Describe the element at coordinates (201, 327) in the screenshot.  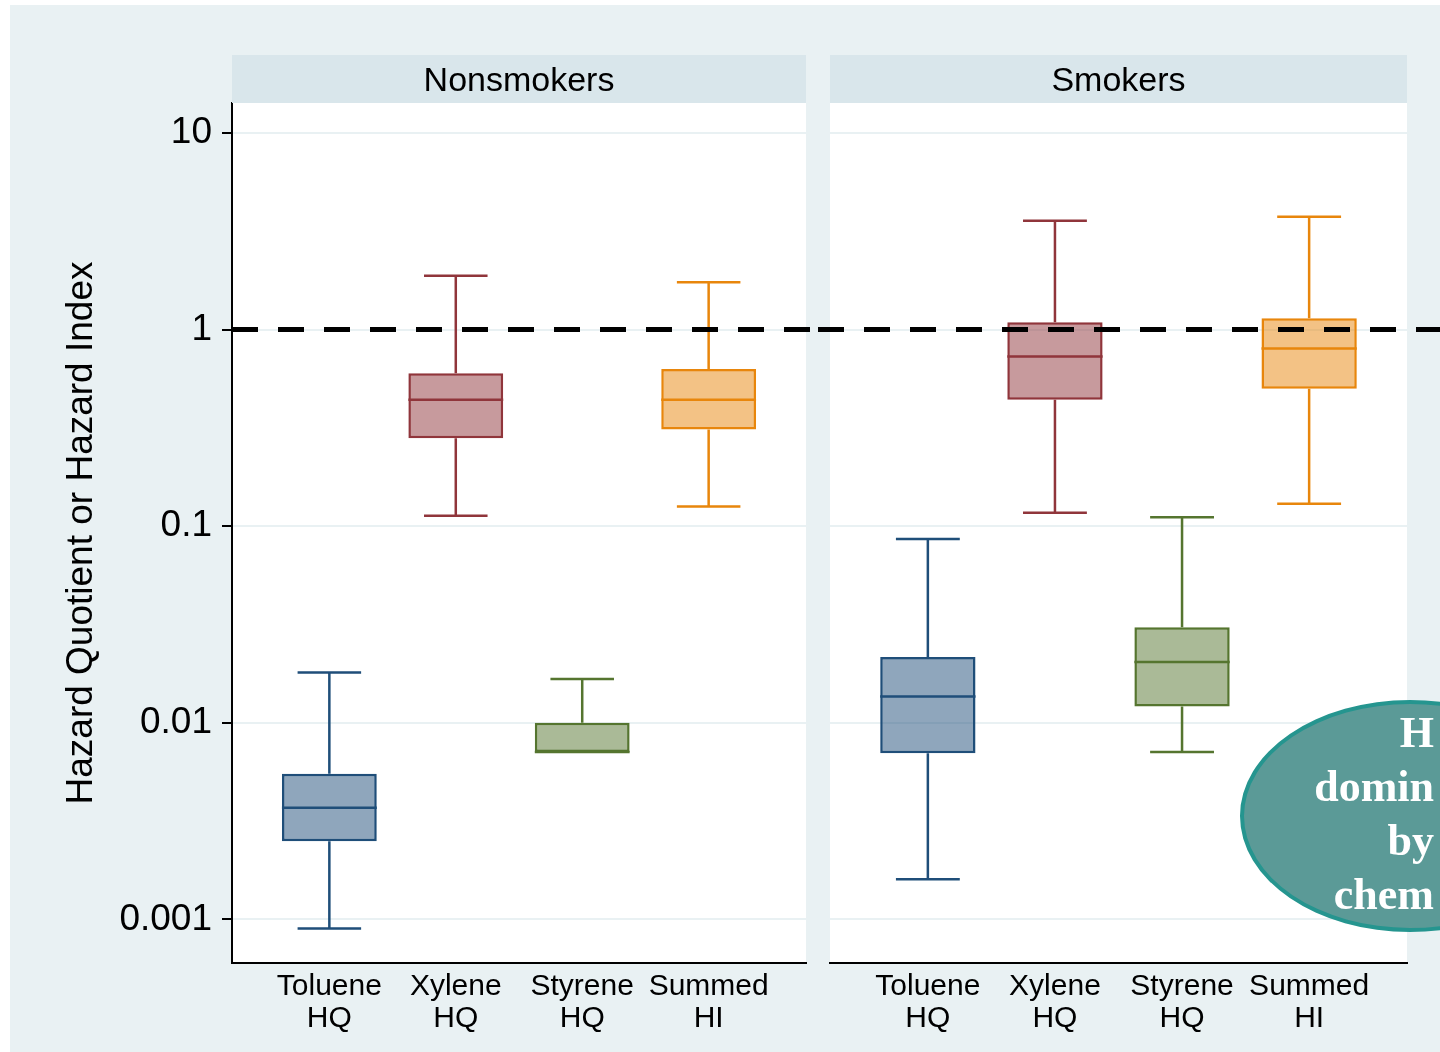
I see `y-tick-label: 1` at that location.